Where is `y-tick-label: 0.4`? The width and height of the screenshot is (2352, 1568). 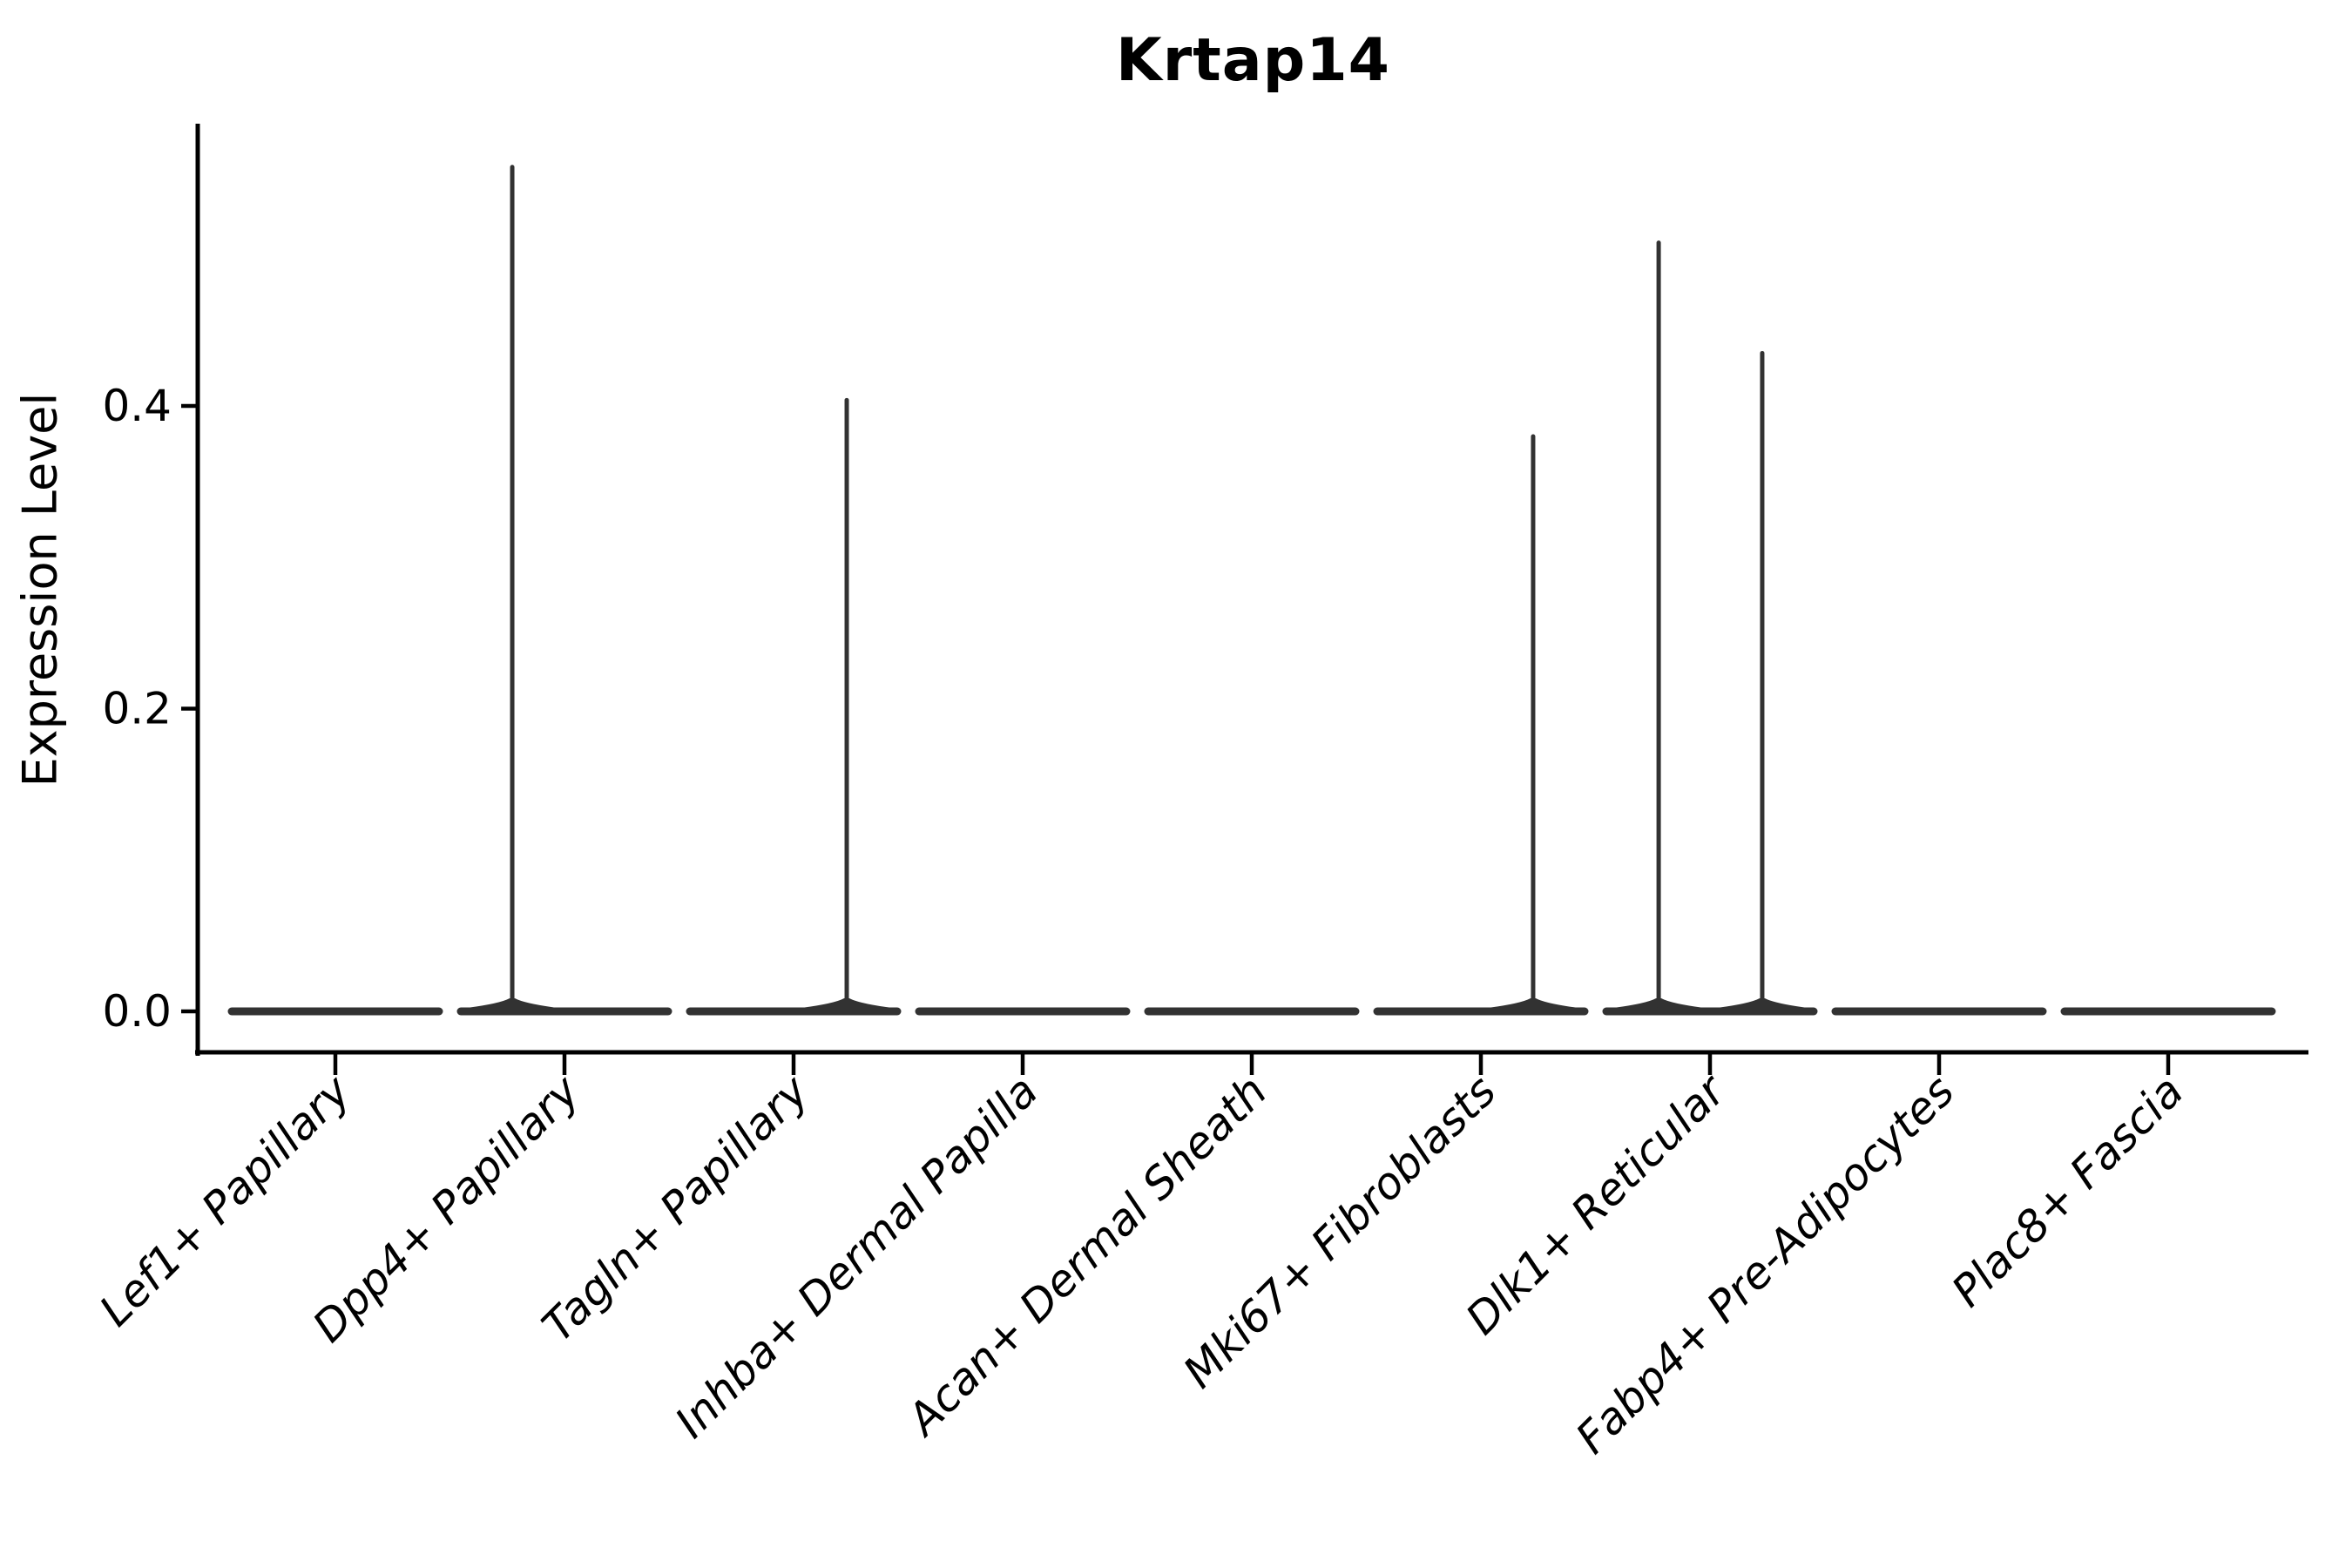 y-tick-label: 0.4 is located at coordinates (137, 406).